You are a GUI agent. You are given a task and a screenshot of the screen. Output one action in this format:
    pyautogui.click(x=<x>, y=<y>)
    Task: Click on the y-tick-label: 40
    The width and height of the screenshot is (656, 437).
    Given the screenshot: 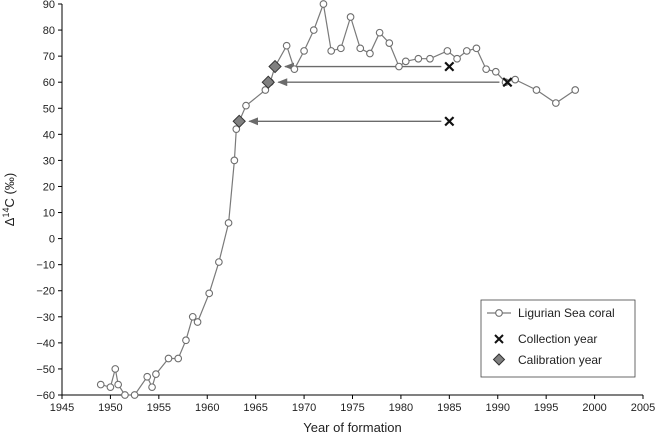 What is the action you would take?
    pyautogui.click(x=49, y=135)
    